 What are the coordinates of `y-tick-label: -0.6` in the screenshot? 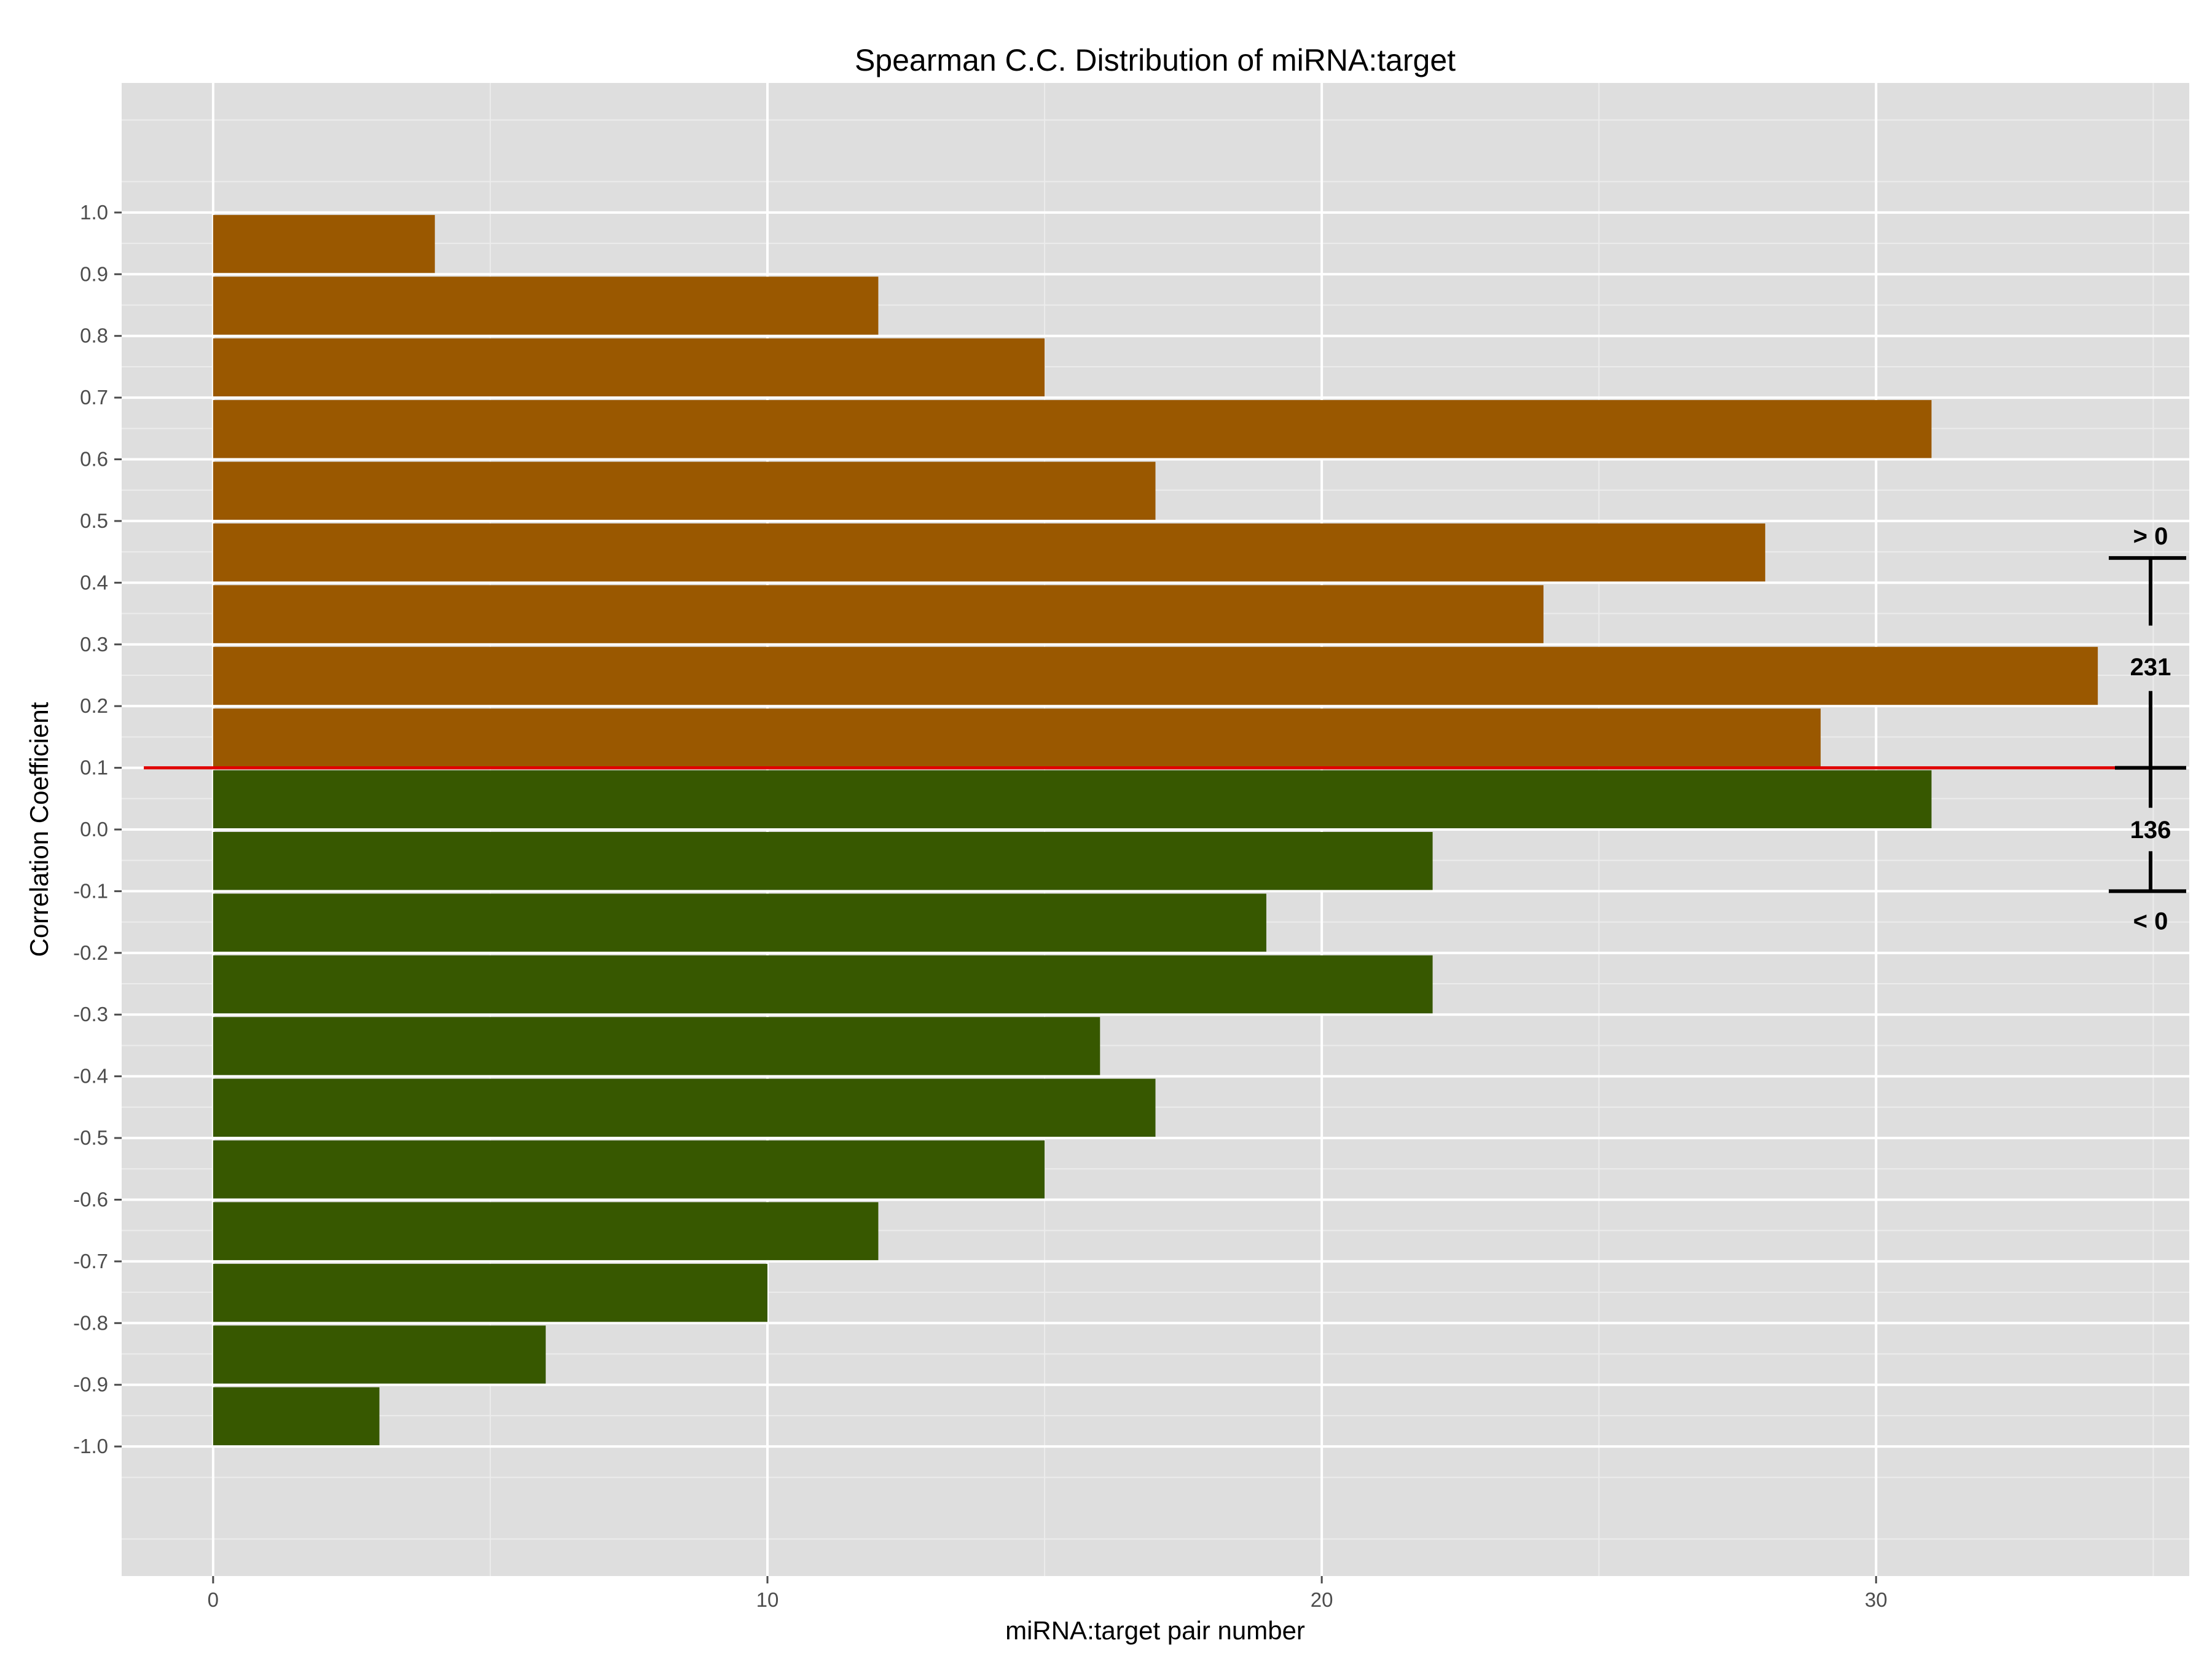 It's located at (90, 1199).